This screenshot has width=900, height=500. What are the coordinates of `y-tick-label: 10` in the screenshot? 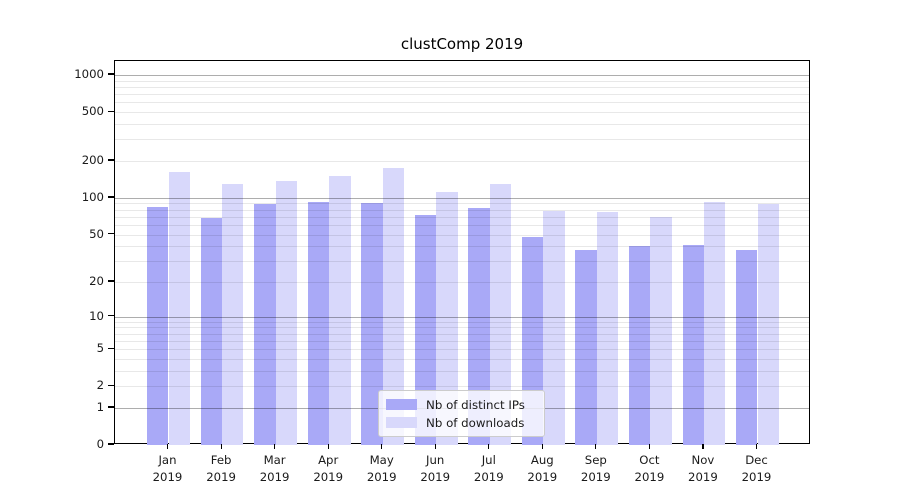 It's located at (96, 315).